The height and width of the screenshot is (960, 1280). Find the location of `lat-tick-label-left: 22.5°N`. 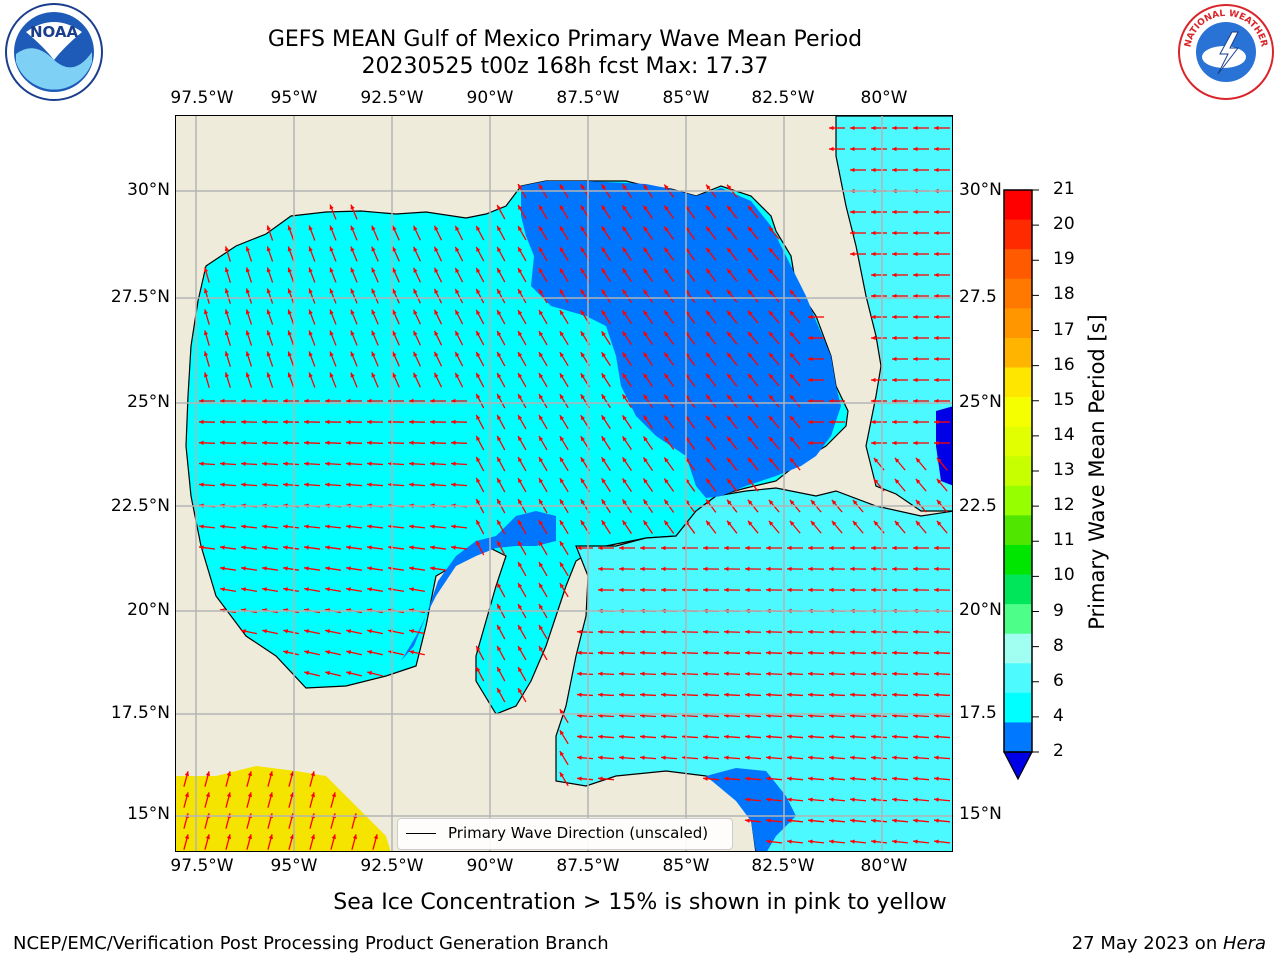

lat-tick-label-left: 22.5°N is located at coordinates (140, 506).